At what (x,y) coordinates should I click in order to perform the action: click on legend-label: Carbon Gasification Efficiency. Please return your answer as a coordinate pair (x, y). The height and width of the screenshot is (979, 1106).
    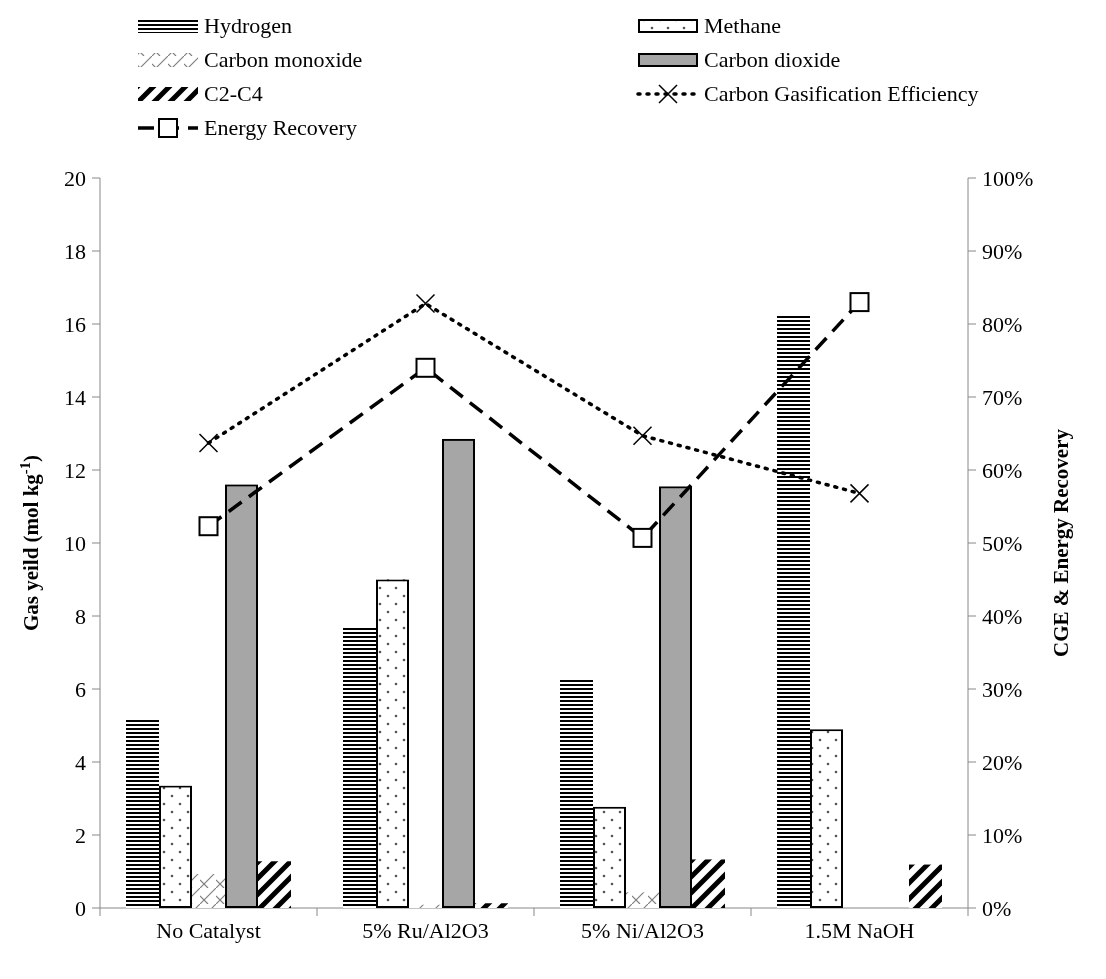
    Looking at the image, I should click on (841, 93).